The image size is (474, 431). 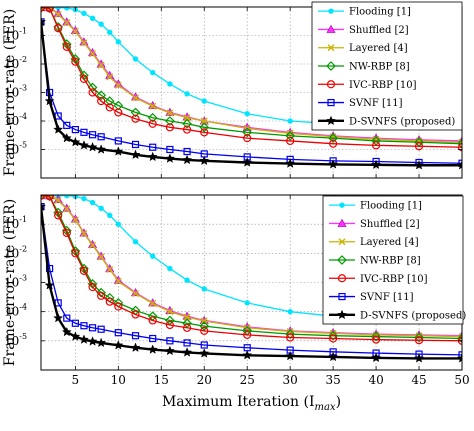 I want to click on y-tick-label: 10⁻³, so click(x=15, y=92).